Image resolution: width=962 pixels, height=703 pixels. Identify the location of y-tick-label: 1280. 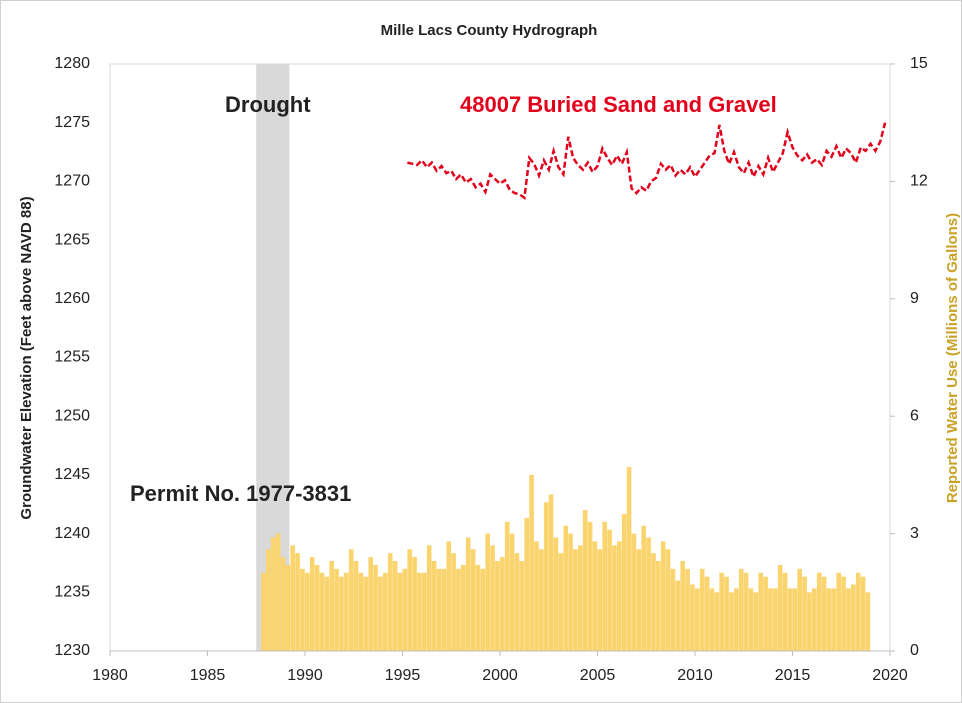
(72, 63).